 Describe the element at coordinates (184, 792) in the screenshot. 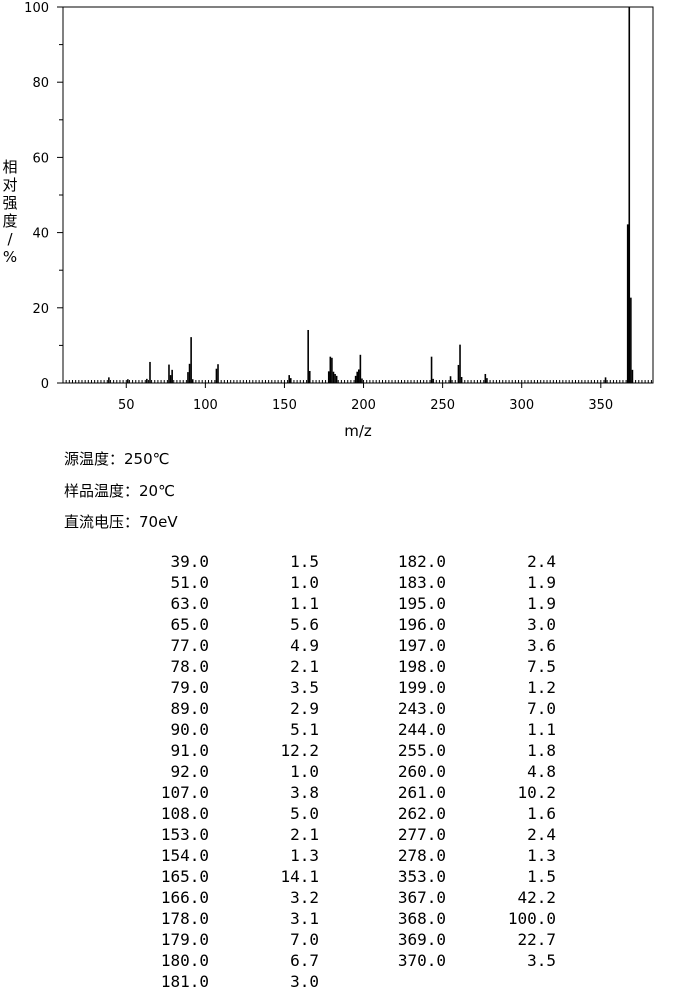

I see `peak-mz-value: 107.0` at that location.